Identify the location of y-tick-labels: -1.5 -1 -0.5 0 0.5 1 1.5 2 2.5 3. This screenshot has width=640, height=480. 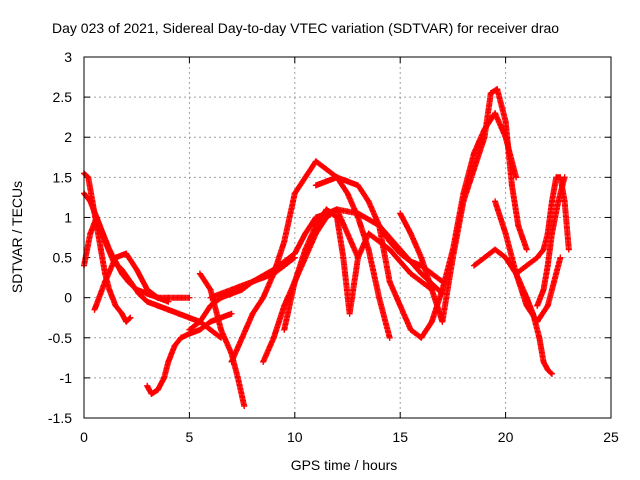
(60, 237).